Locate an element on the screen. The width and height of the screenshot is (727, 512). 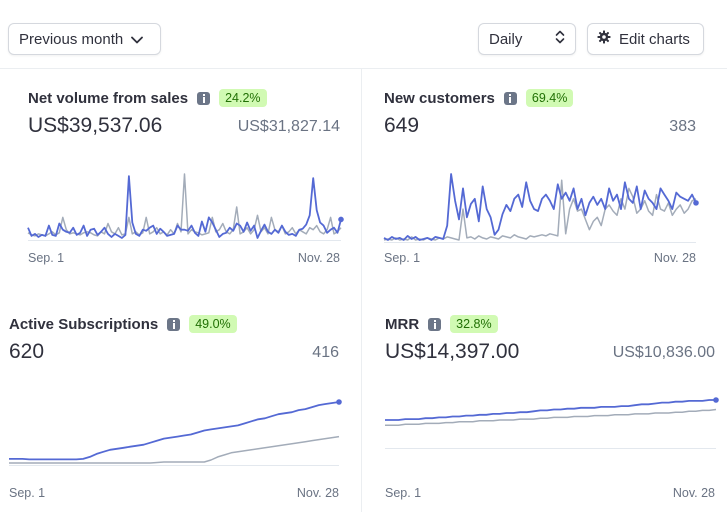
line-chart-net-volume is located at coordinates (185, 207).